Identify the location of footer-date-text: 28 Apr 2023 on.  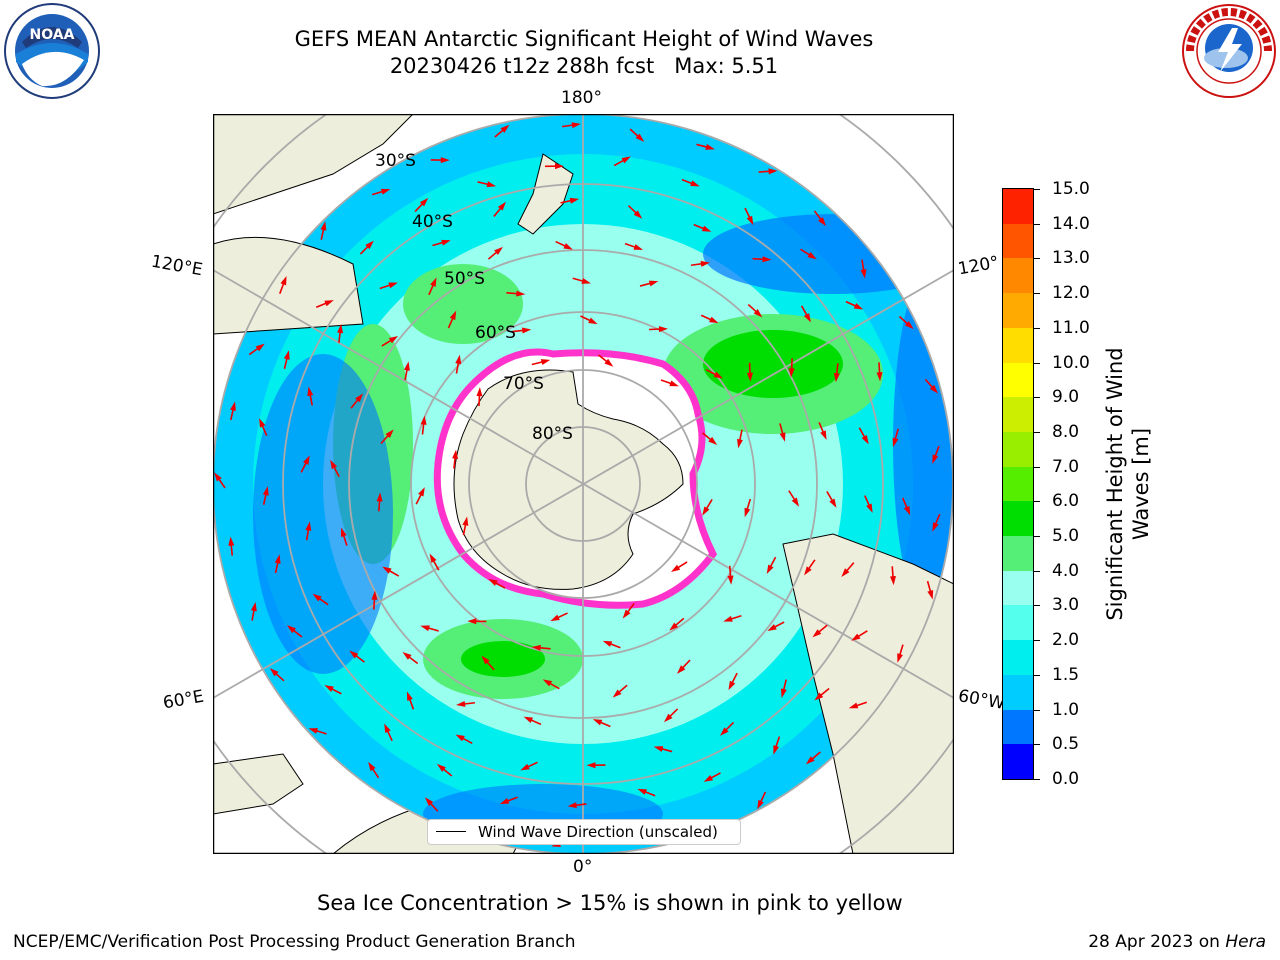
(1157, 942).